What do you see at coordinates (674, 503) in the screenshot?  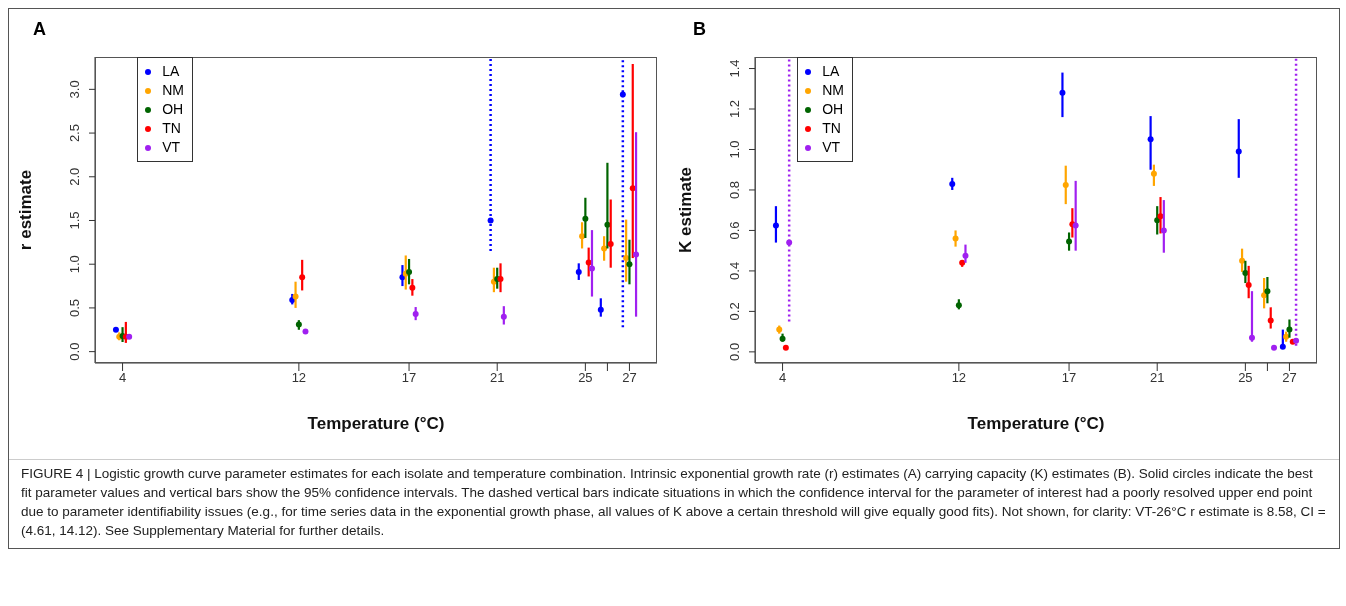 I see `caption: FIGURE 4 | Logistic growth curve parameter estimates for each isolate and temperature combination. Intrinsic exponential growth rate (r) estimates (A) carrying capacity (K) estimates (B). Solid circles indicate the best fit parameter values and vertical bars show the 95% confidence intervals. The dashed vertical bars indicate situations in which the confidence interval for the parameter of interest had a poorly resolved upper end point due to parameter identifiability issues (e.g., for time series data in the exponential growth phase, all values of K above a certain threshold will give equally good fits). Not shown, for clarity: VT-26°C r estimate is 8.58, CI = (4.61, 14.12). See Supplementary Material for further details.` at bounding box center [674, 503].